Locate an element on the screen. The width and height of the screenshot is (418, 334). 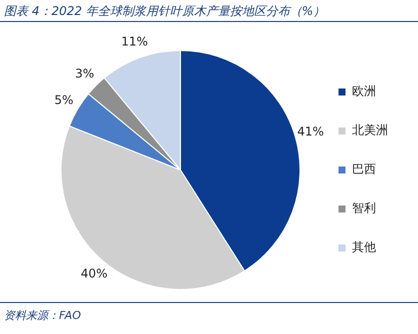
data-label: 40% is located at coordinates (94, 273).